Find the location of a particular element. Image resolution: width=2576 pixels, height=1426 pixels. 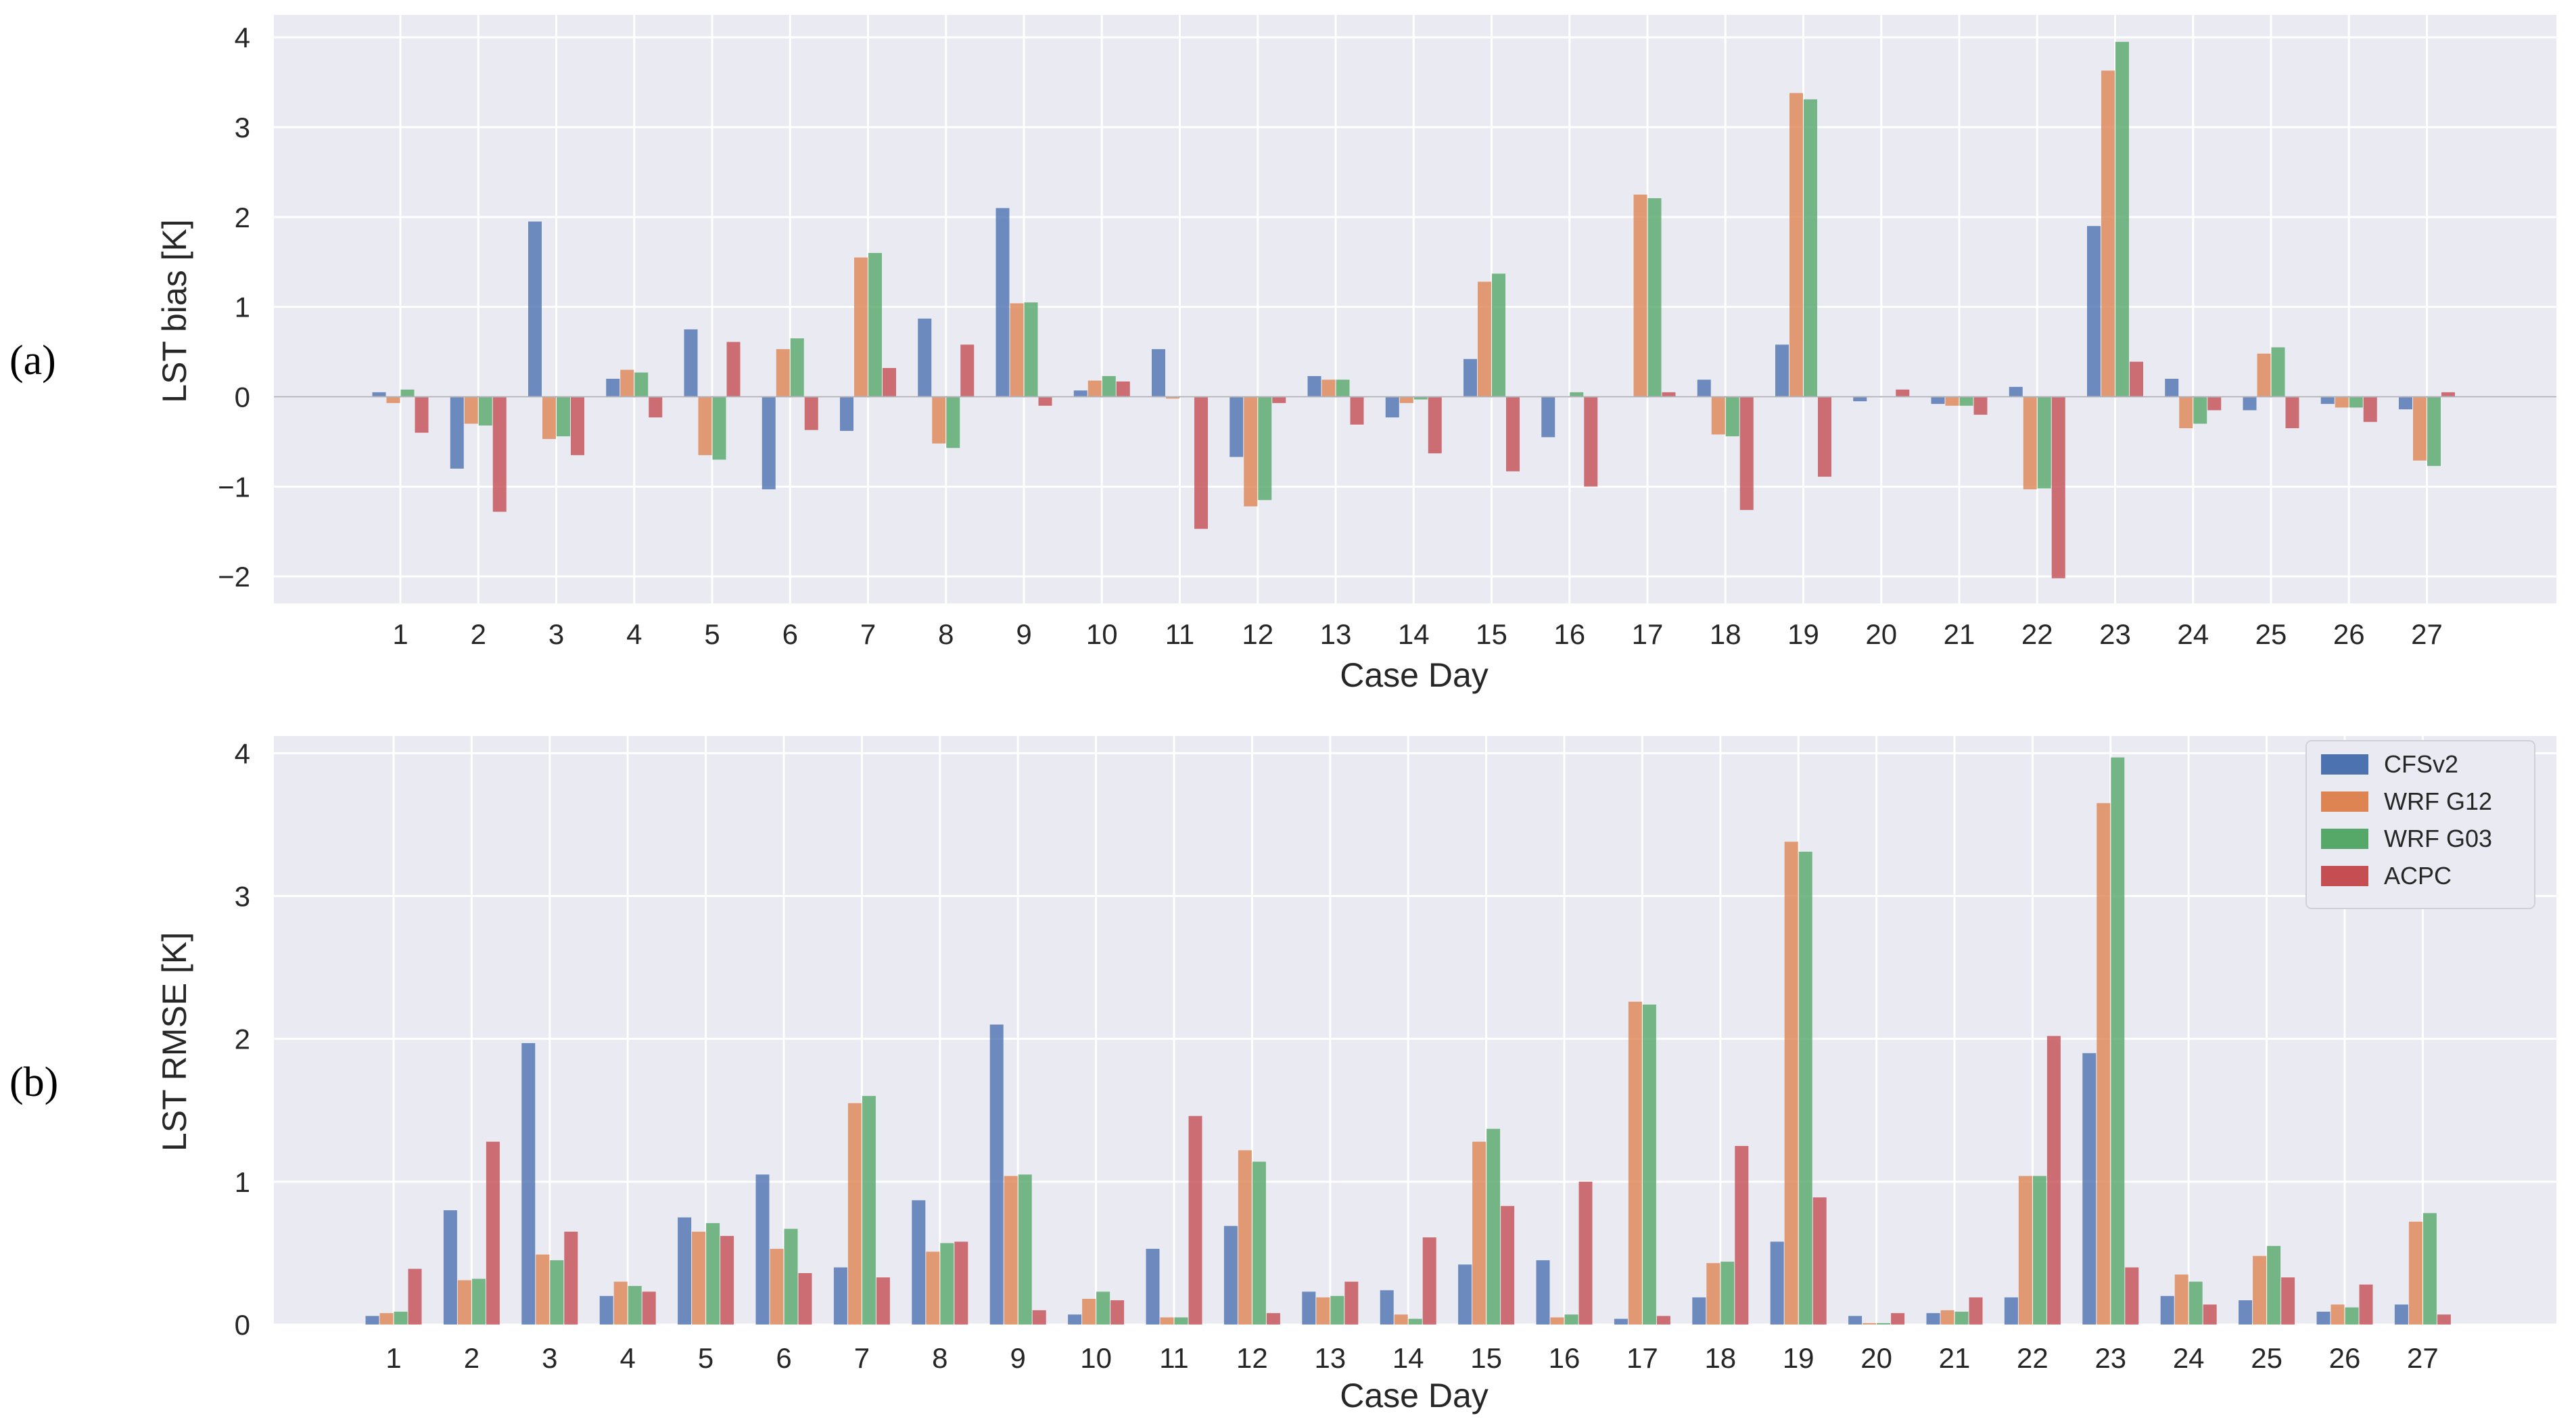

panel-b-ylabel: LST RMSE [K] is located at coordinates (174, 1041).